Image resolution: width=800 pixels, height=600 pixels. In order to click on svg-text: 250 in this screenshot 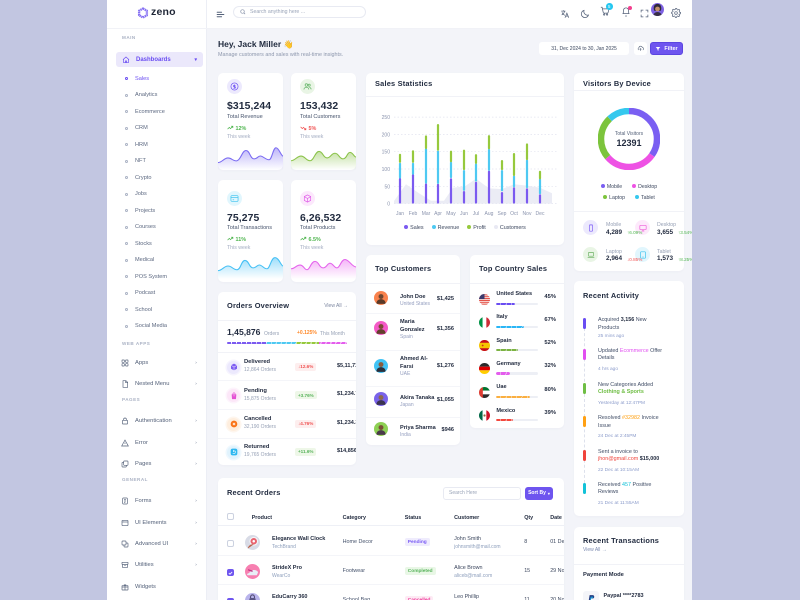, I will do `click(386, 118)`.